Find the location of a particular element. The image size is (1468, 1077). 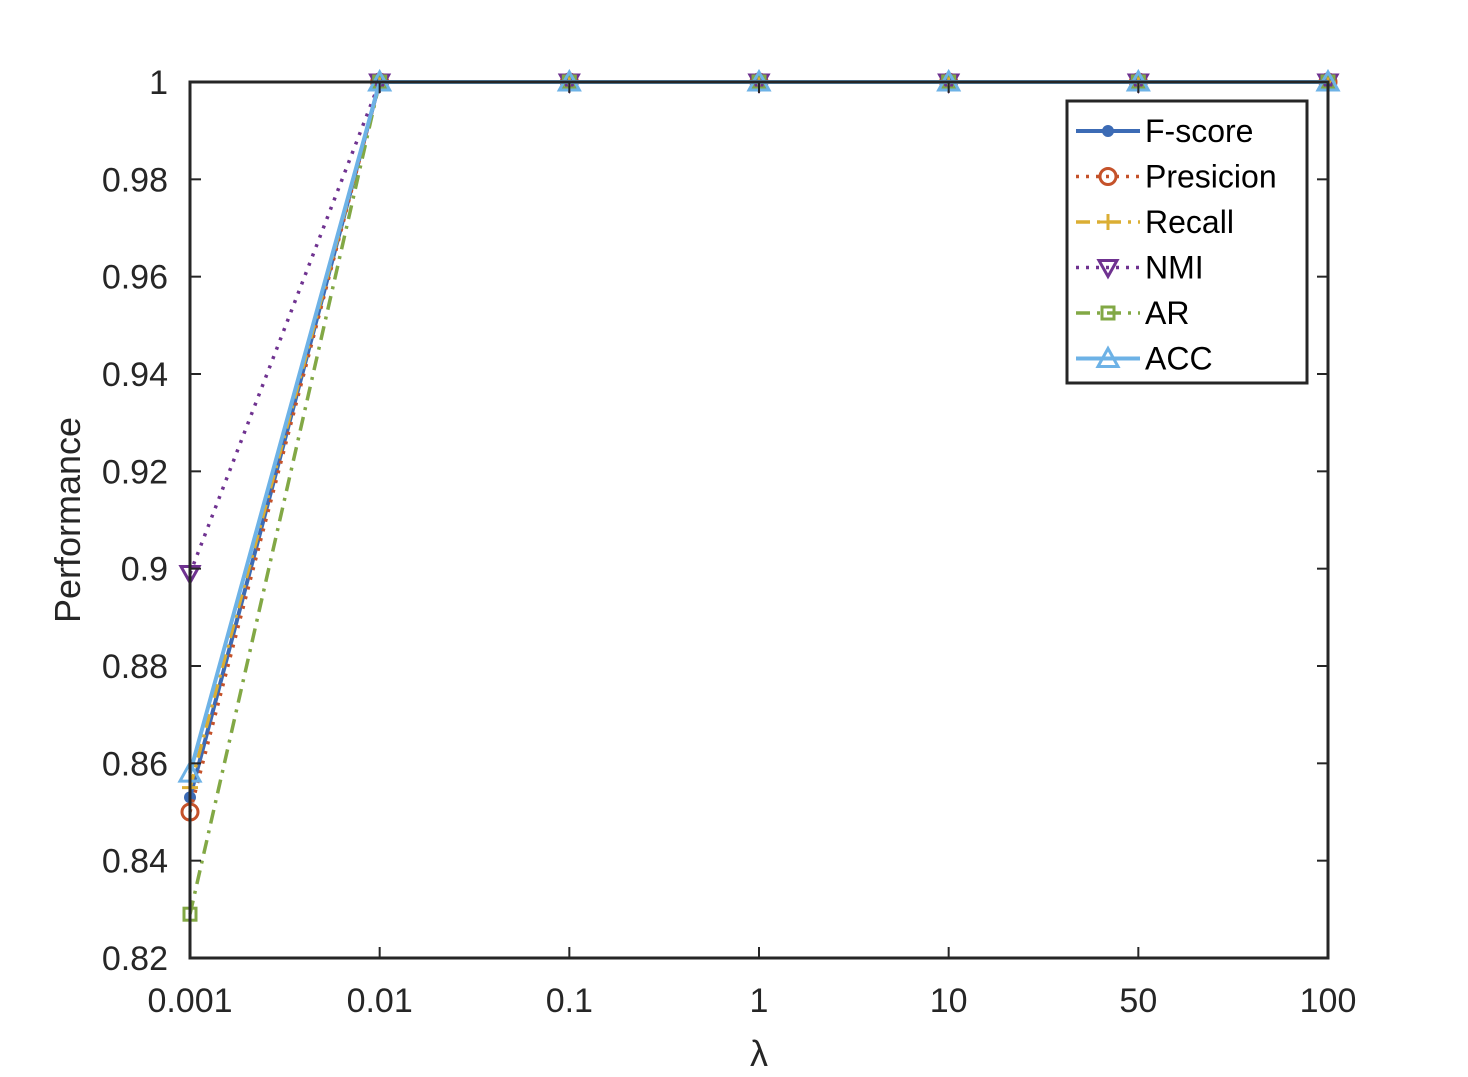

legend-label-ar: AR is located at coordinates (1167, 313).